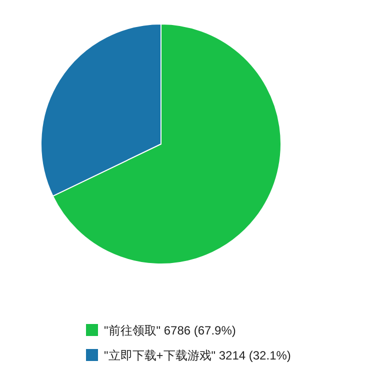 The image size is (388, 379). What do you see at coordinates (170, 331) in the screenshot?
I see `legend-label: "前往领取" 6786 (67.9%)` at bounding box center [170, 331].